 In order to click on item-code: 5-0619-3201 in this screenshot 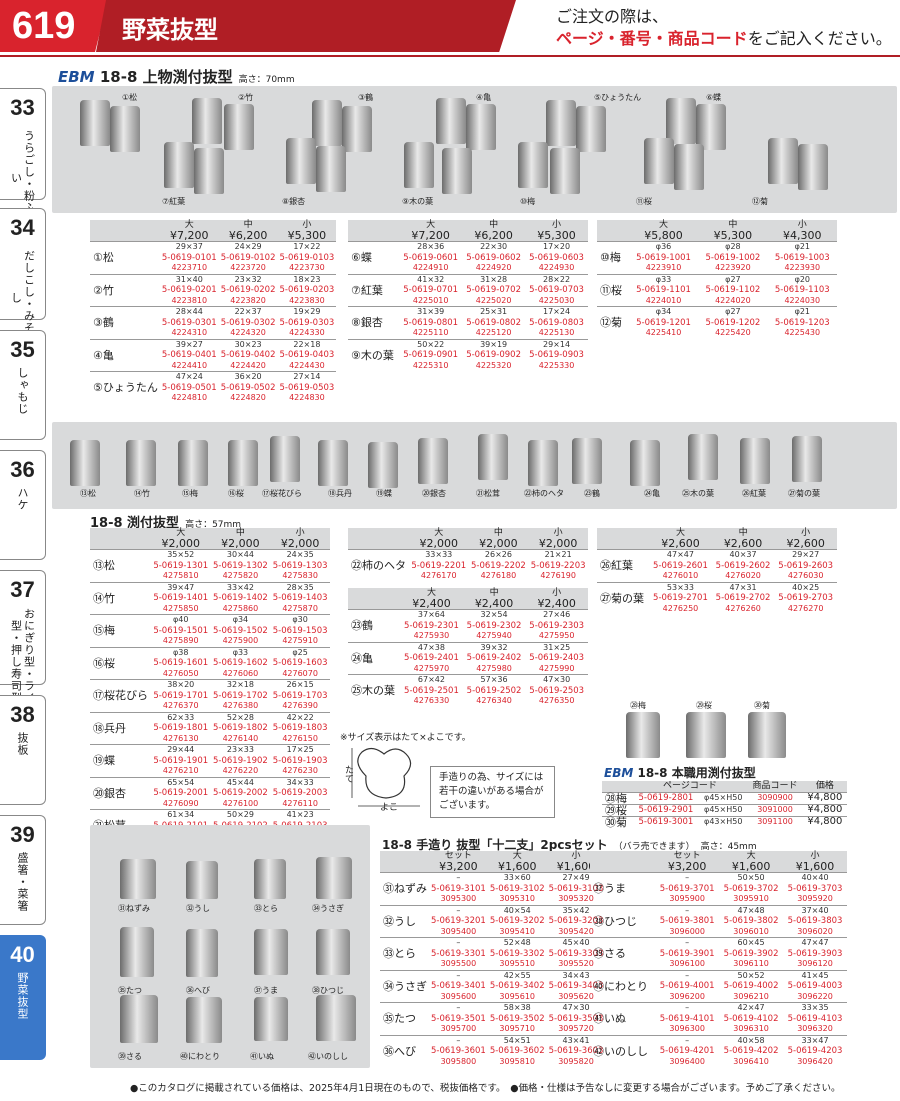, I will do `click(458, 921)`.